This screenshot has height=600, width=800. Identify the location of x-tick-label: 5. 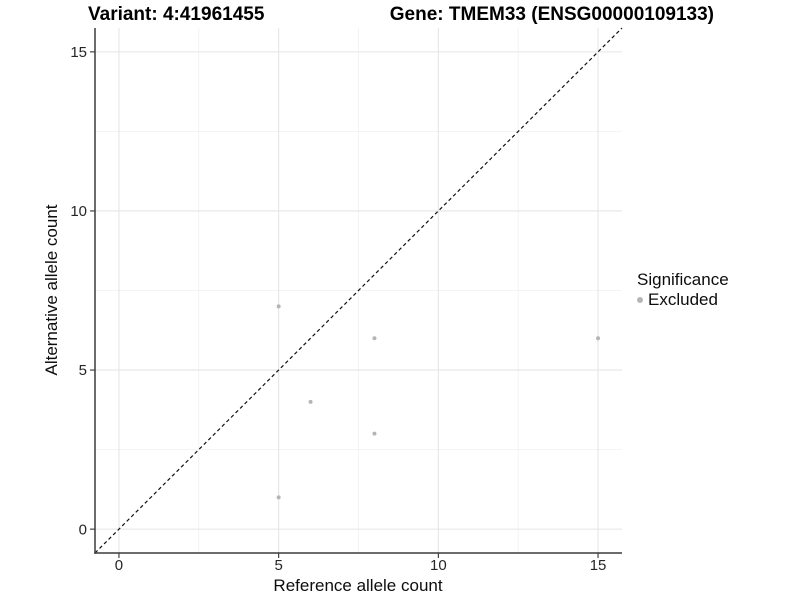
(278, 565).